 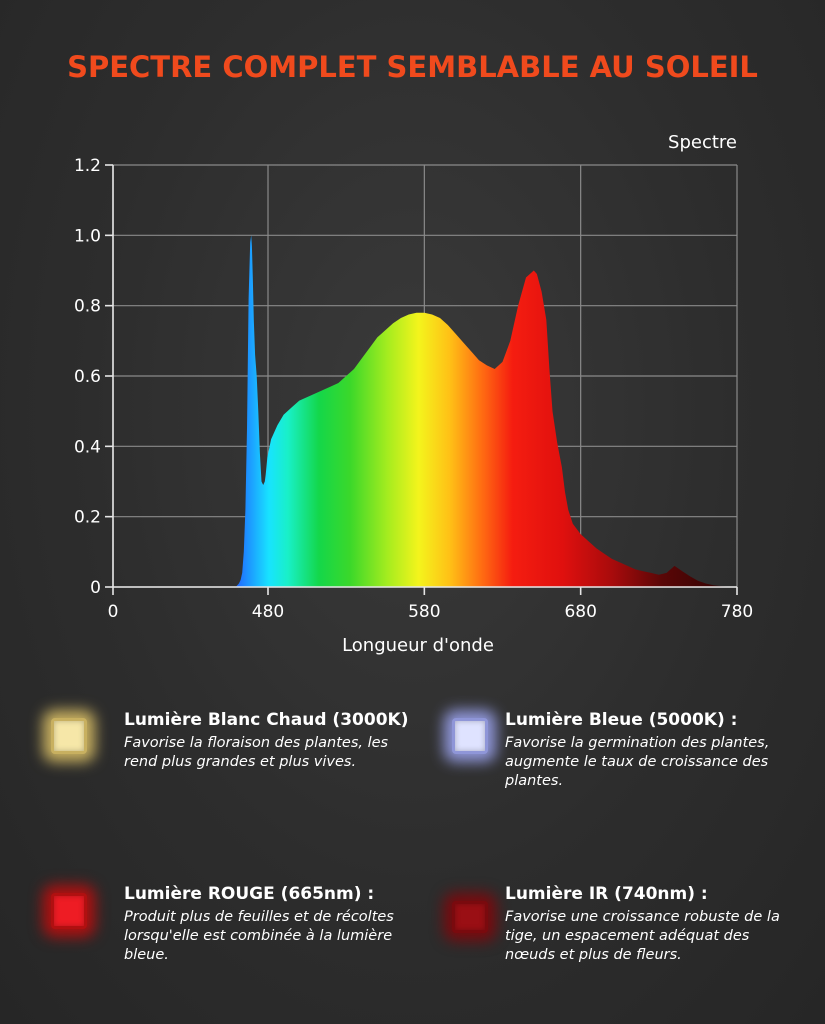 What do you see at coordinates (534, 781) in the screenshot?
I see `description-line: plantes.` at bounding box center [534, 781].